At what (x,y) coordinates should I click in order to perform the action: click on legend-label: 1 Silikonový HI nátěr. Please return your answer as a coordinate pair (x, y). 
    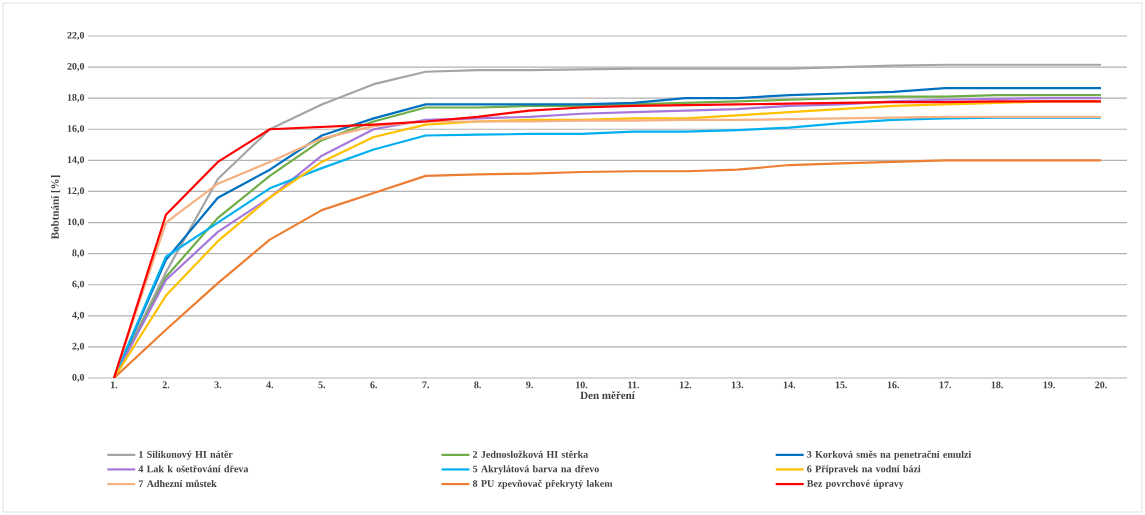
    Looking at the image, I should click on (186, 455).